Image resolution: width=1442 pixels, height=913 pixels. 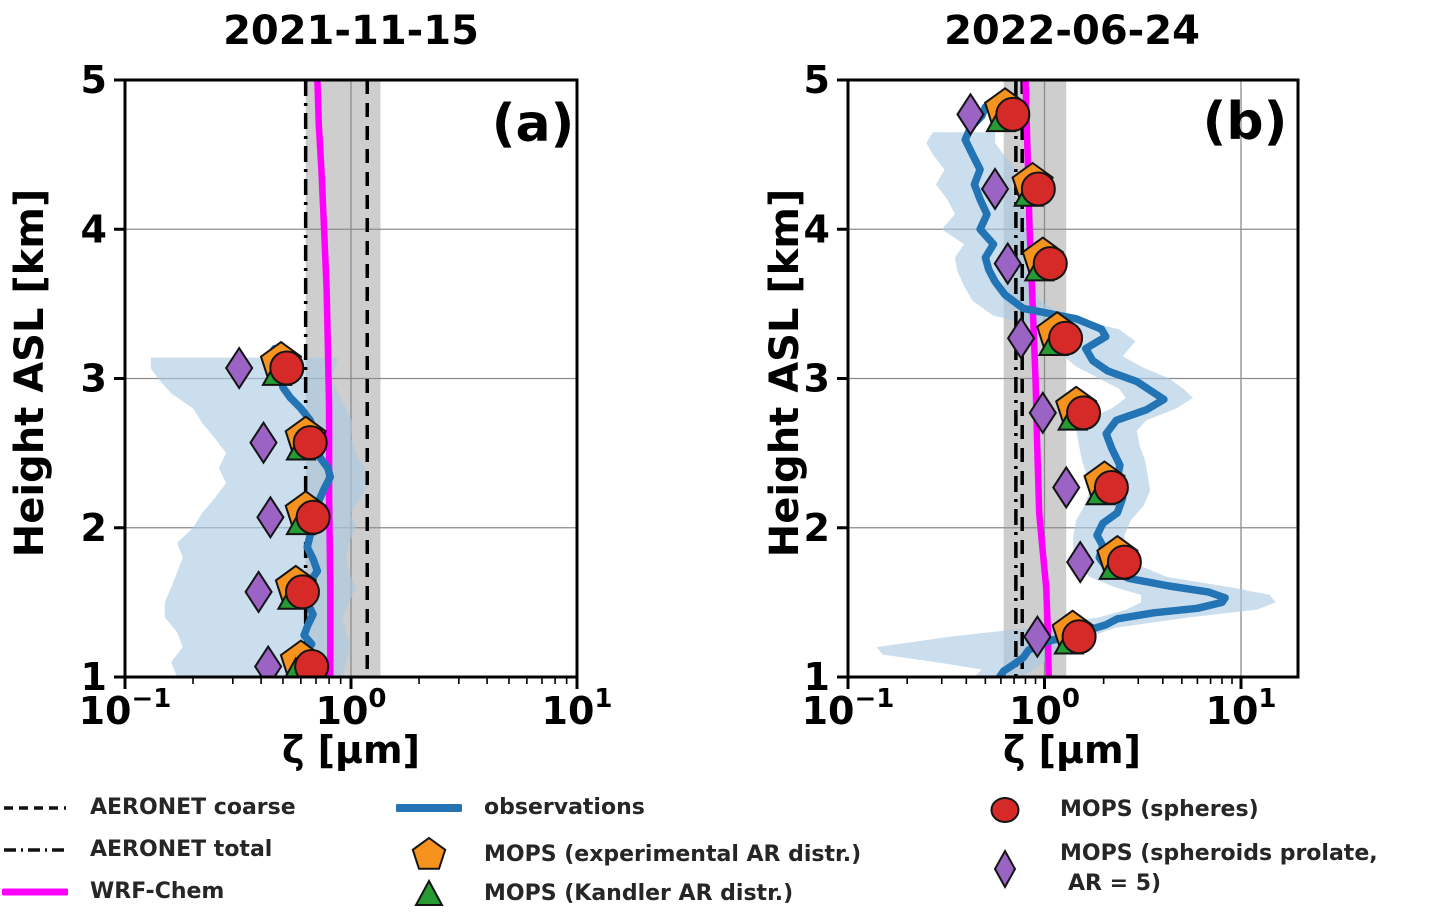 What do you see at coordinates (157, 891) in the screenshot?
I see `legend-label: WRF-Chem` at bounding box center [157, 891].